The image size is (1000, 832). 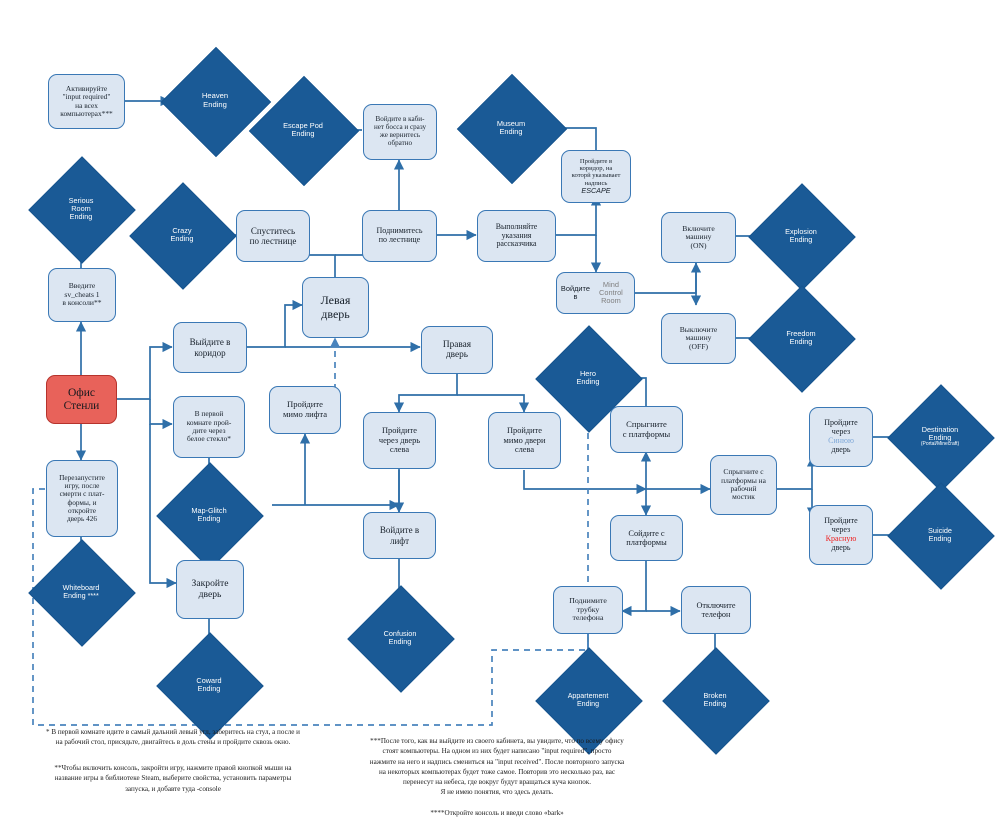 I want to click on red-door-keyword: Красную, so click(x=841, y=538).